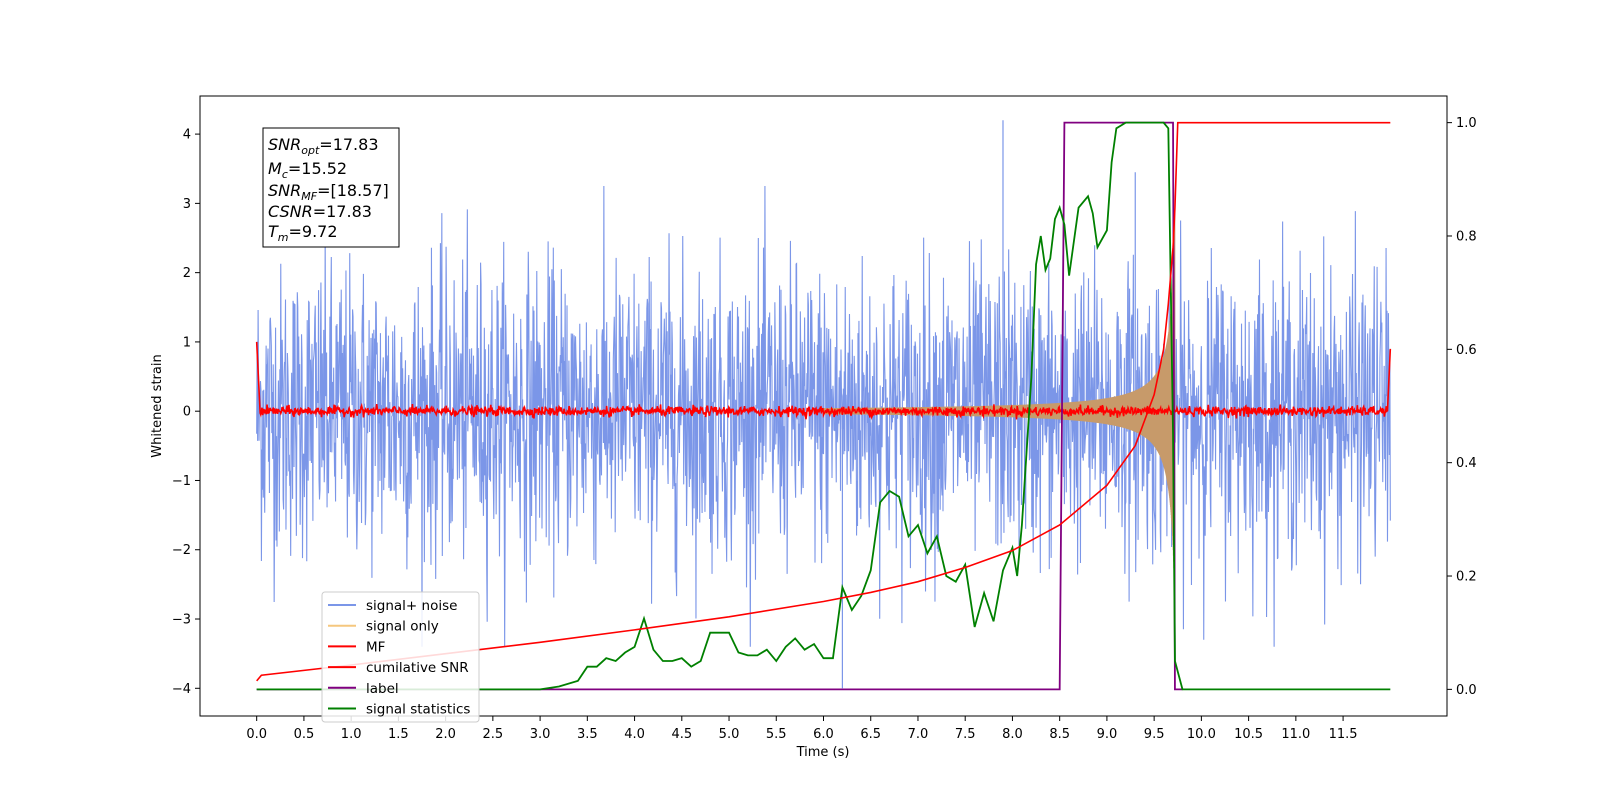 The image size is (1600, 800). I want to click on info-tm: Tm=9.72, so click(303, 233).